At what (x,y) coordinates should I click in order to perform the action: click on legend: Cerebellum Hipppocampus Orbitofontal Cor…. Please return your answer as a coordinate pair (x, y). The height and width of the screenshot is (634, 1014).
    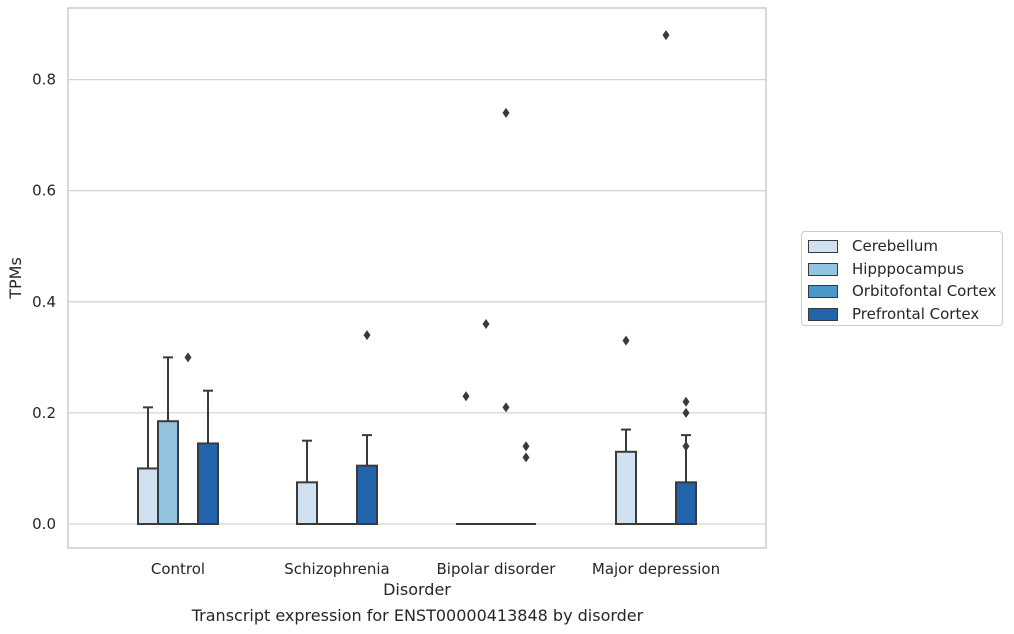
    Looking at the image, I should click on (902, 278).